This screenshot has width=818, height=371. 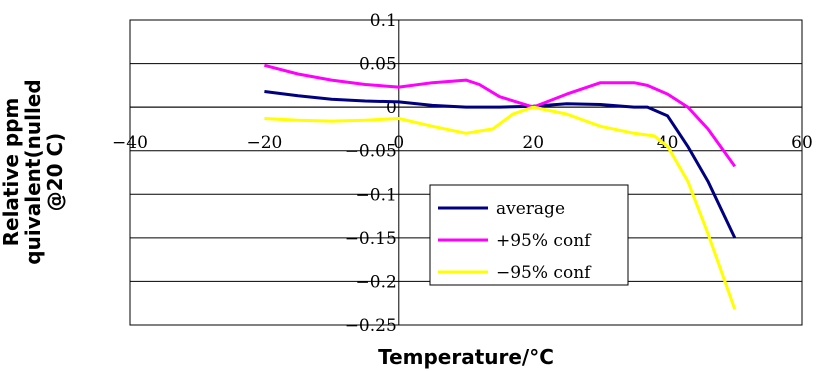 I want to click on legend: average +95% conf −95% conf, so click(x=529, y=235).